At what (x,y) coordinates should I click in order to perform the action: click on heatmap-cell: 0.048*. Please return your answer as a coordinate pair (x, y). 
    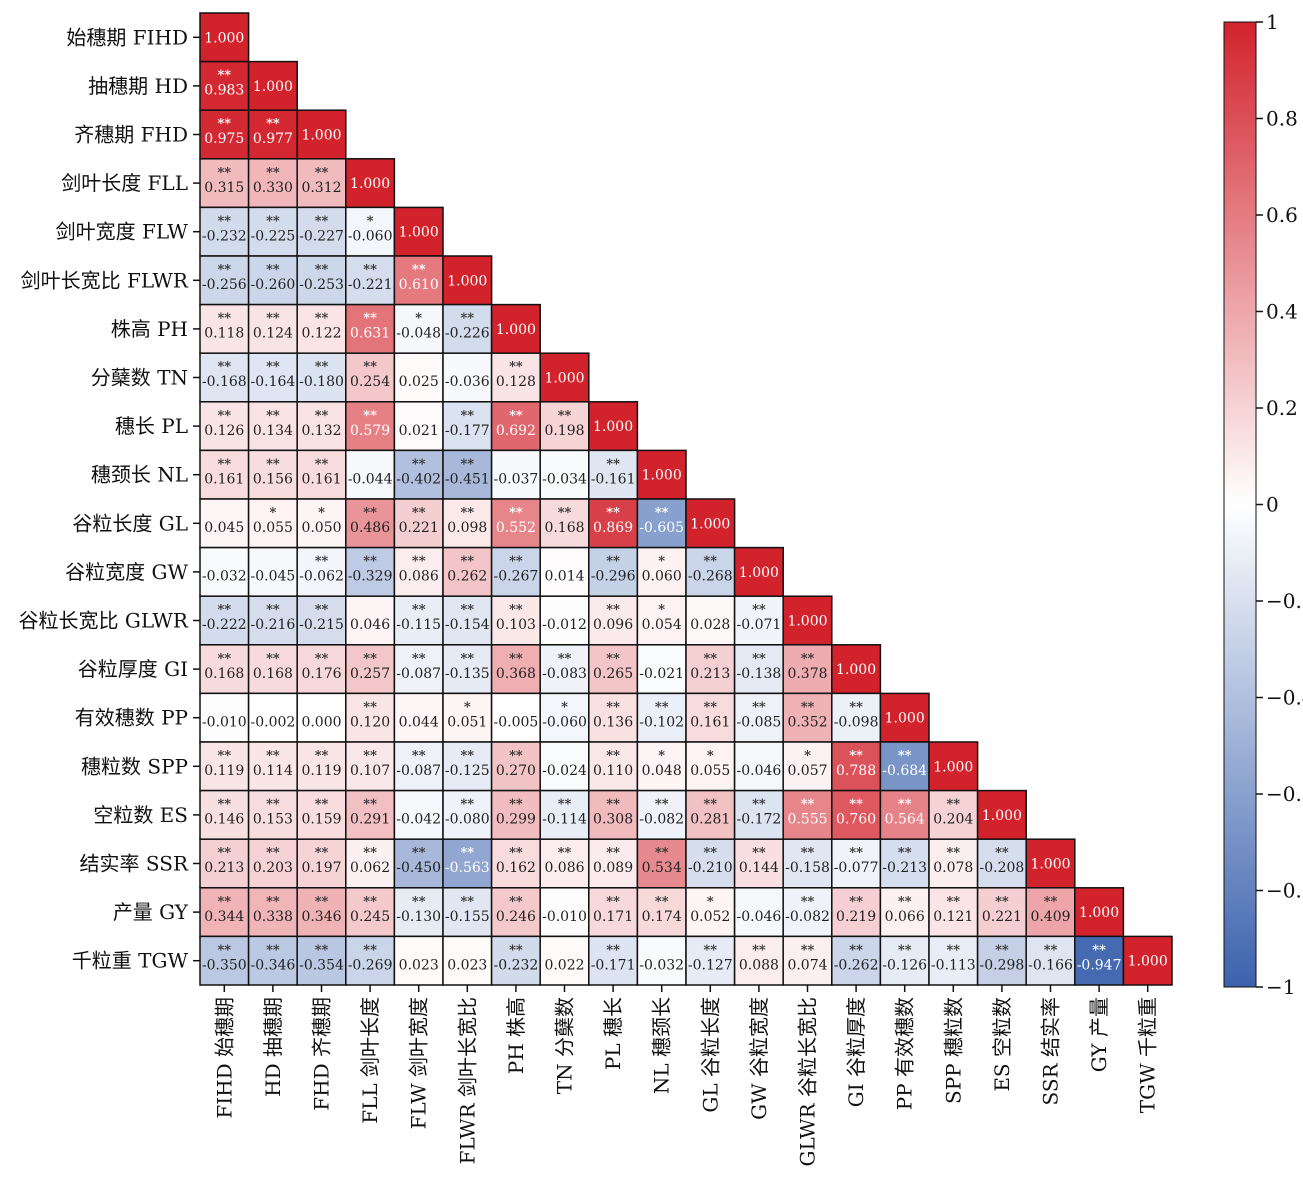
    Looking at the image, I should click on (661, 766).